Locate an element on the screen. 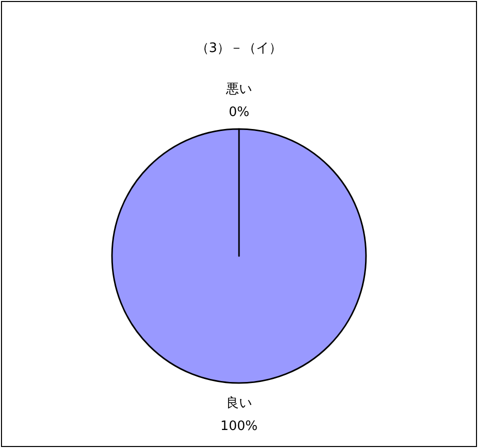  text: 0% is located at coordinates (239, 112).